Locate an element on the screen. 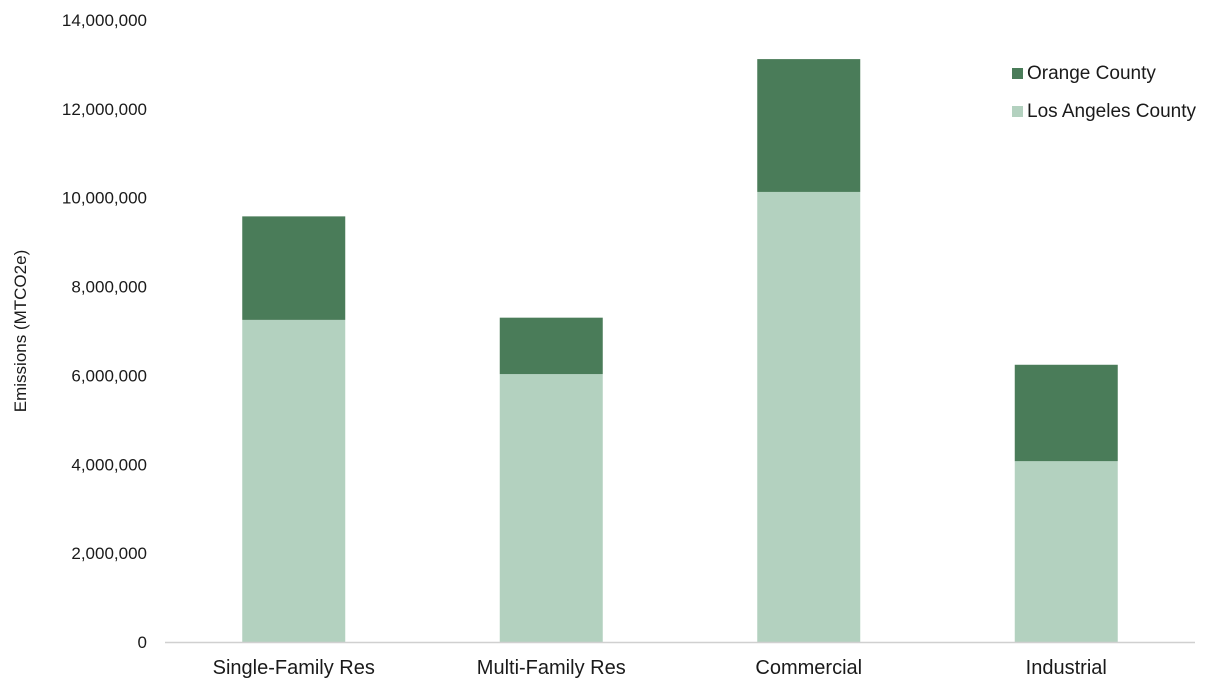 The height and width of the screenshot is (680, 1230). x-category-label: Multi-Family Res is located at coordinates (551, 668).